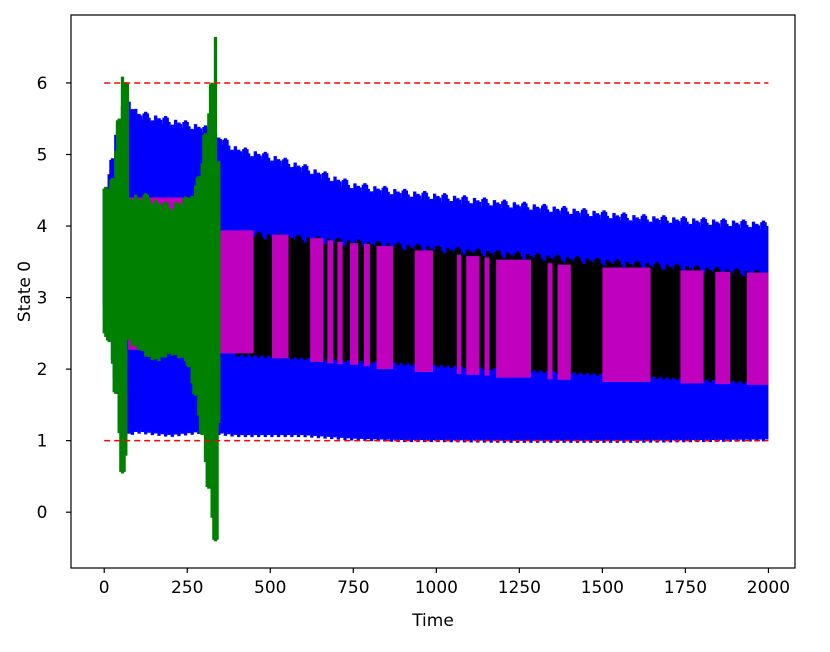 This screenshot has height=652, width=830. Describe the element at coordinates (42, 513) in the screenshot. I see `y-tick-label: 0` at that location.